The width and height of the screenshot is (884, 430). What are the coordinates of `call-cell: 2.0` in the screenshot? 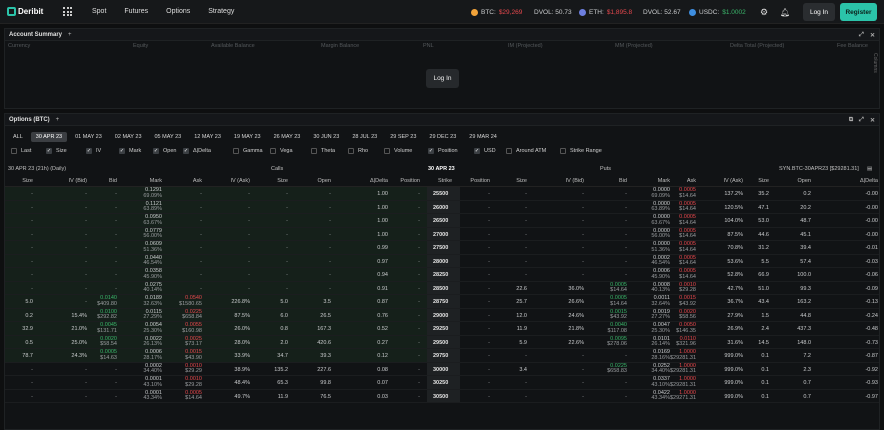 It's located at (284, 342).